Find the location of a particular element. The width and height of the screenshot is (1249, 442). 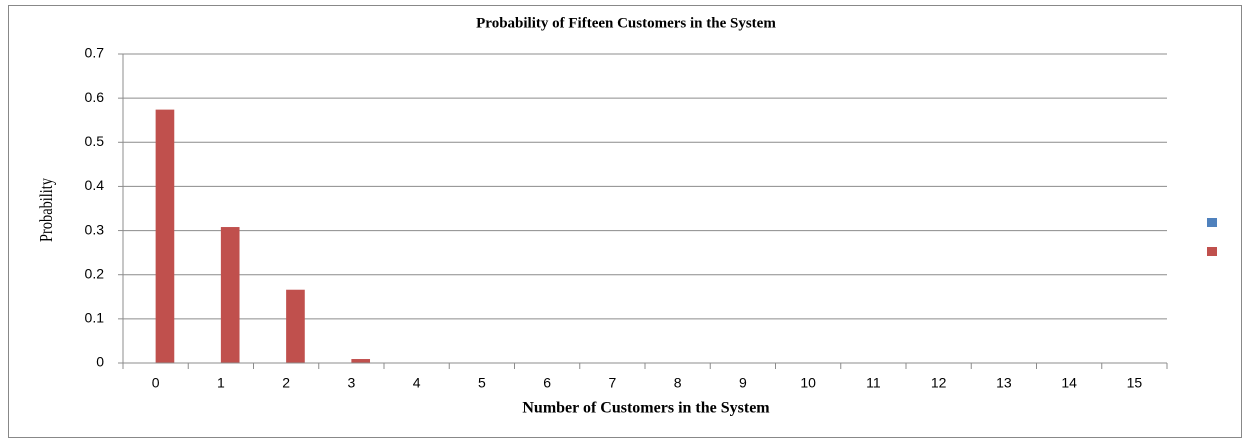

x-tick-label: 2 is located at coordinates (286, 383).